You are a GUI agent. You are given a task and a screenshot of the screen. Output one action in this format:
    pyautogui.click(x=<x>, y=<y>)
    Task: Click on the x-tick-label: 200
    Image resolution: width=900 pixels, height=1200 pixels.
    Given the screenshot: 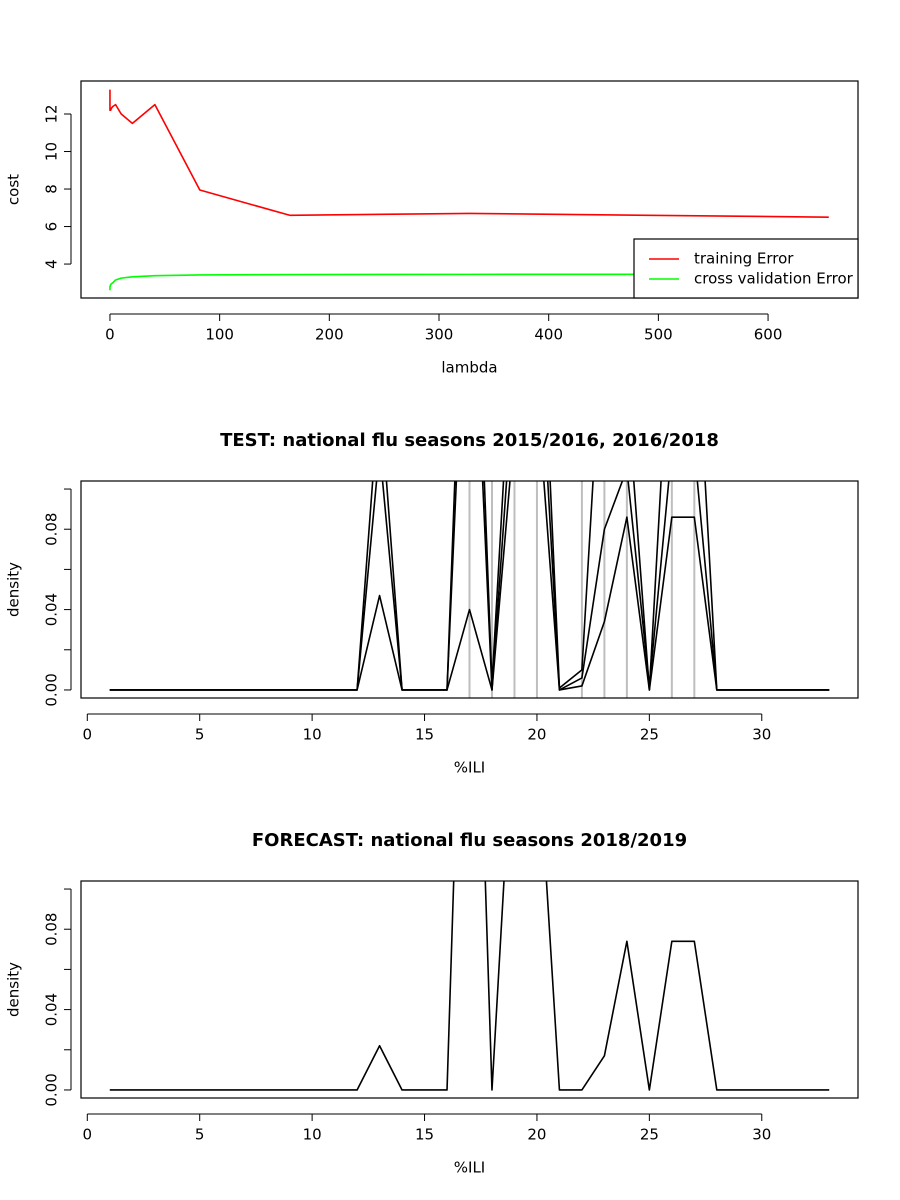 What is the action you would take?
    pyautogui.click(x=329, y=335)
    